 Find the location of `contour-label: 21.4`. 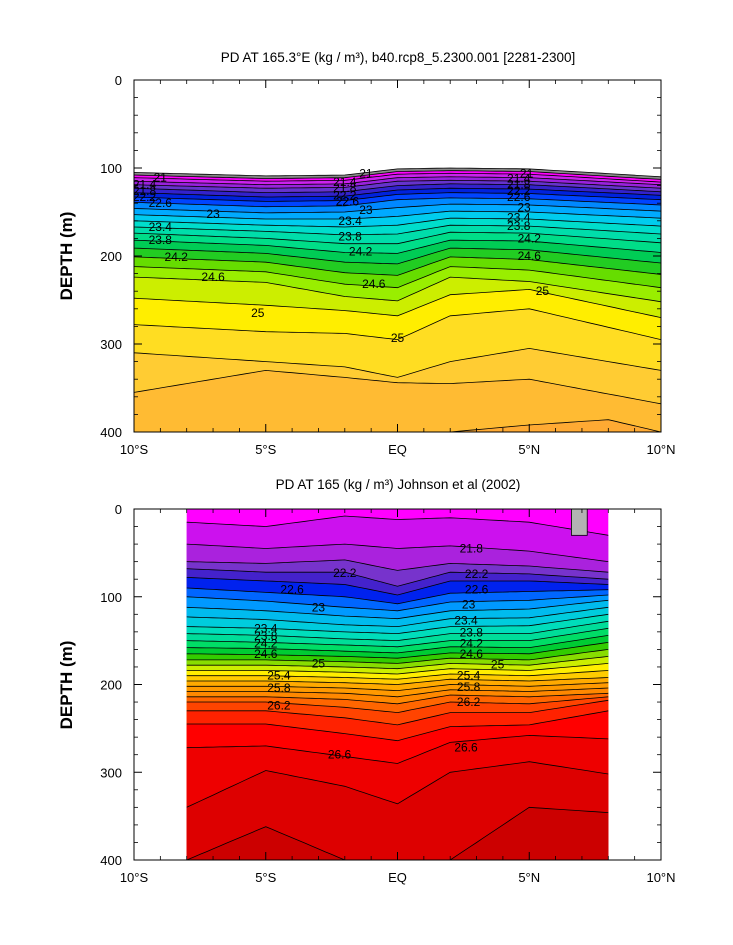

contour-label: 21.4 is located at coordinates (519, 179).